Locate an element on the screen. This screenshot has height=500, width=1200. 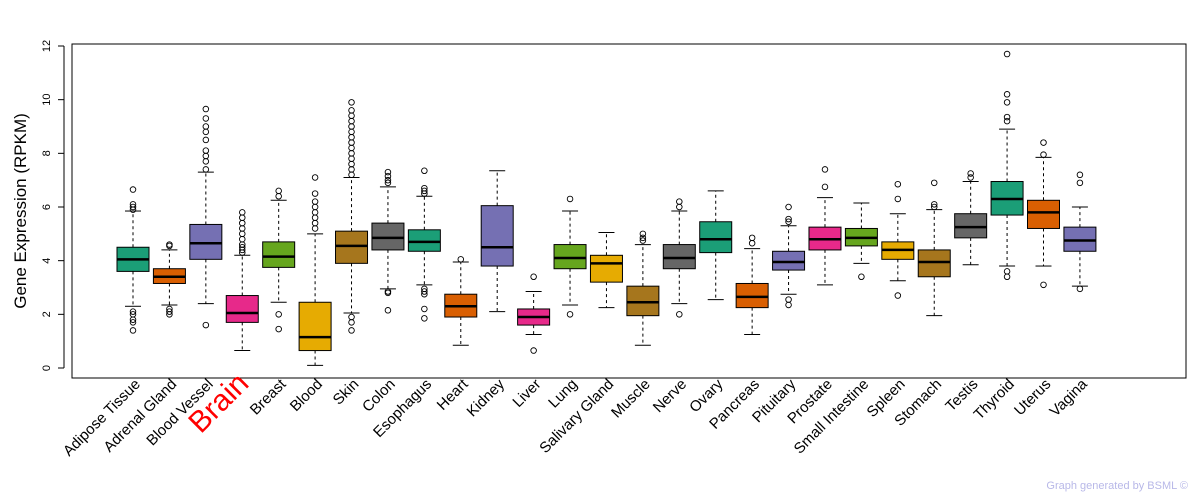
box-kidney is located at coordinates (497, 241).